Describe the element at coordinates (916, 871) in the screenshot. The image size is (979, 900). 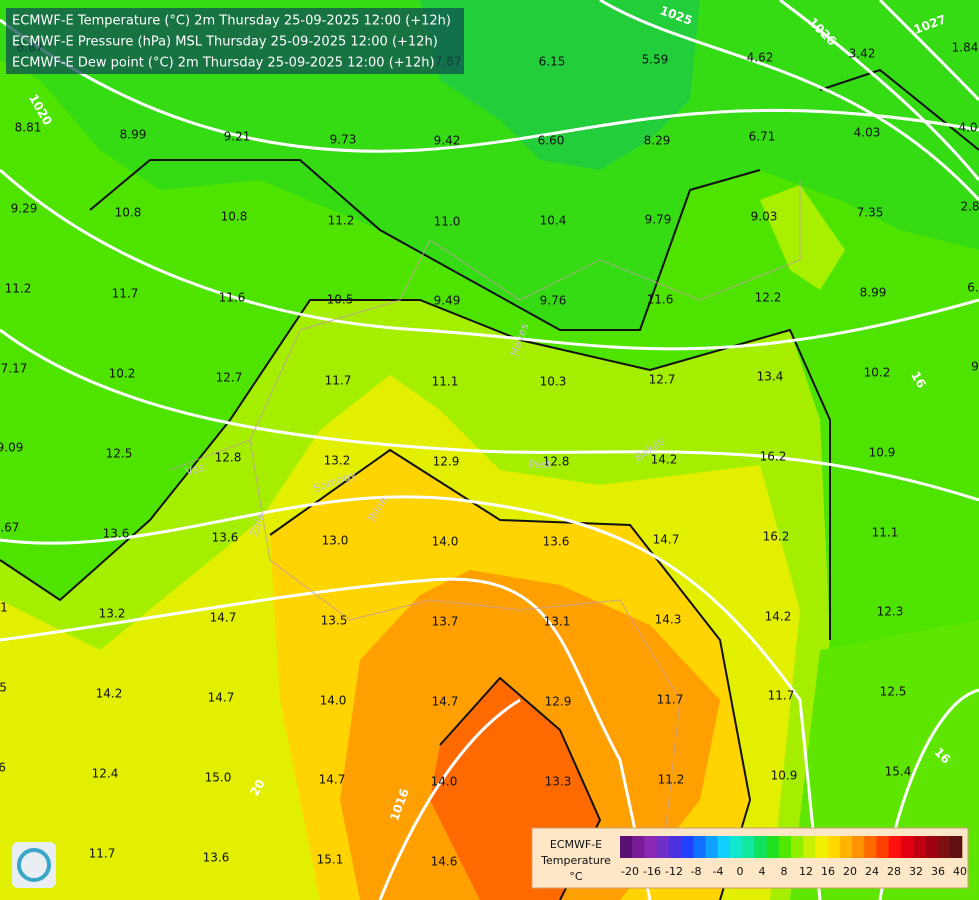
I see `colorbar-tick-label: 32` at that location.